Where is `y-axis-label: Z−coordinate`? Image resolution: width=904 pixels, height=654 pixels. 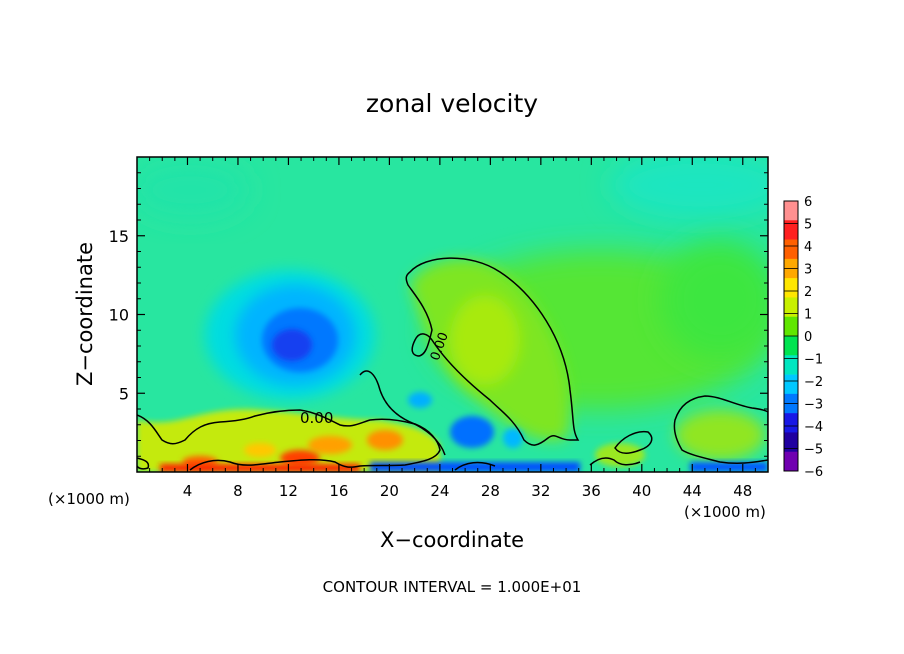 y-axis-label: Z−coordinate is located at coordinates (85, 314).